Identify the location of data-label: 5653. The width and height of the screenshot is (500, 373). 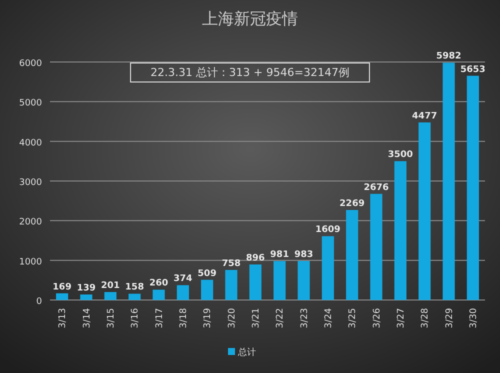
(473, 69).